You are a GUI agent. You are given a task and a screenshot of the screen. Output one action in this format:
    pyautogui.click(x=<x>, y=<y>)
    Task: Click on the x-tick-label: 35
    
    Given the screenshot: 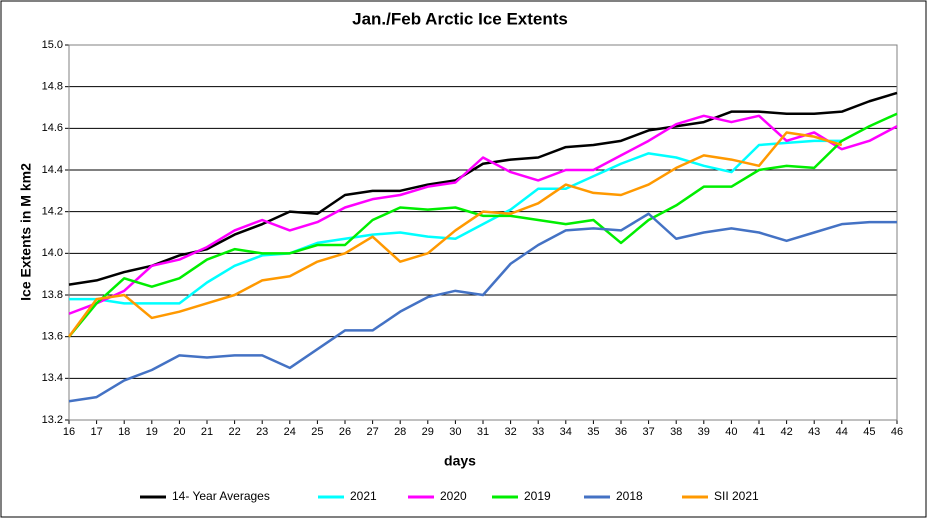 What is the action you would take?
    pyautogui.click(x=593, y=432)
    